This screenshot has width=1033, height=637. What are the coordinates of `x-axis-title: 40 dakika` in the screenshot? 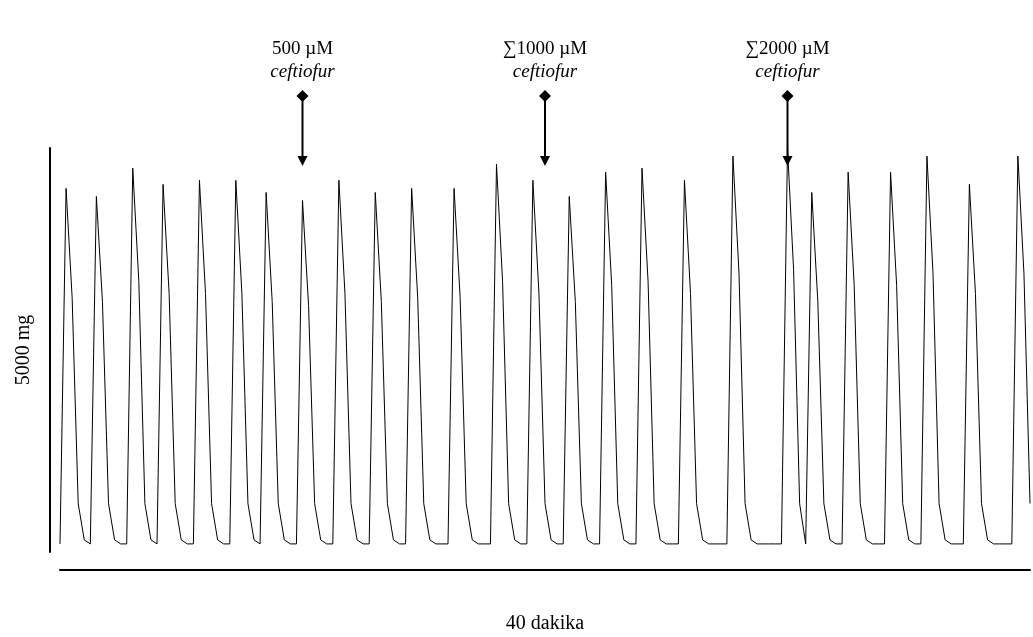 It's located at (545, 622).